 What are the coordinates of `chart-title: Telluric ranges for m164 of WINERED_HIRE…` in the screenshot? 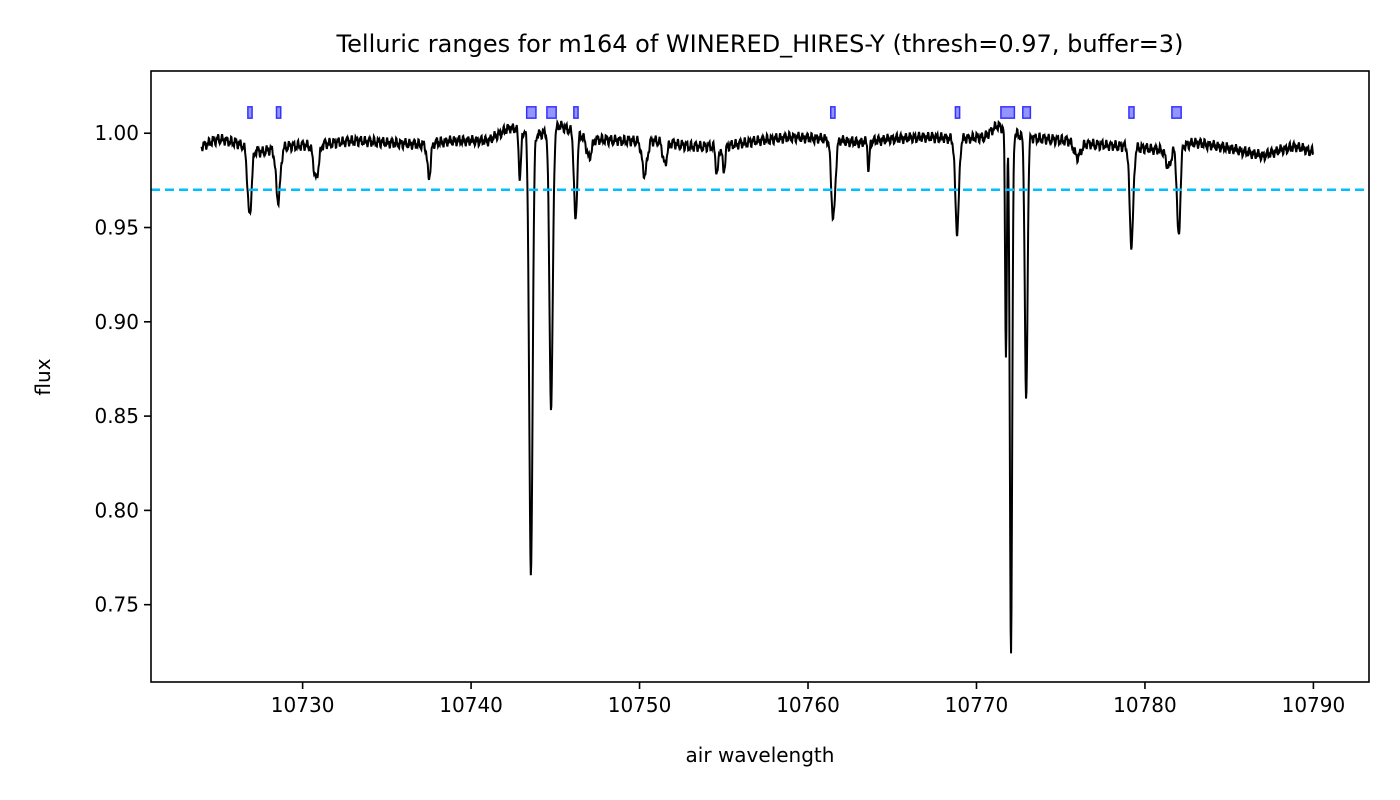 It's located at (760, 44).